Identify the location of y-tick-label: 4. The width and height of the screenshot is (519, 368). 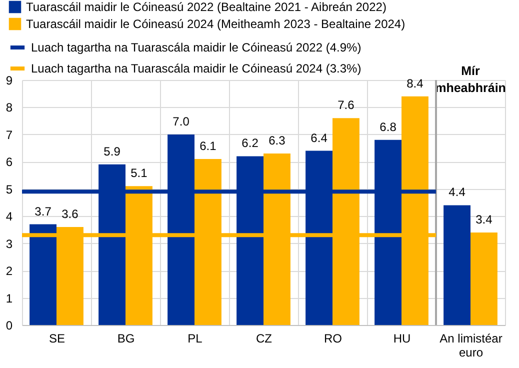
(9, 217).